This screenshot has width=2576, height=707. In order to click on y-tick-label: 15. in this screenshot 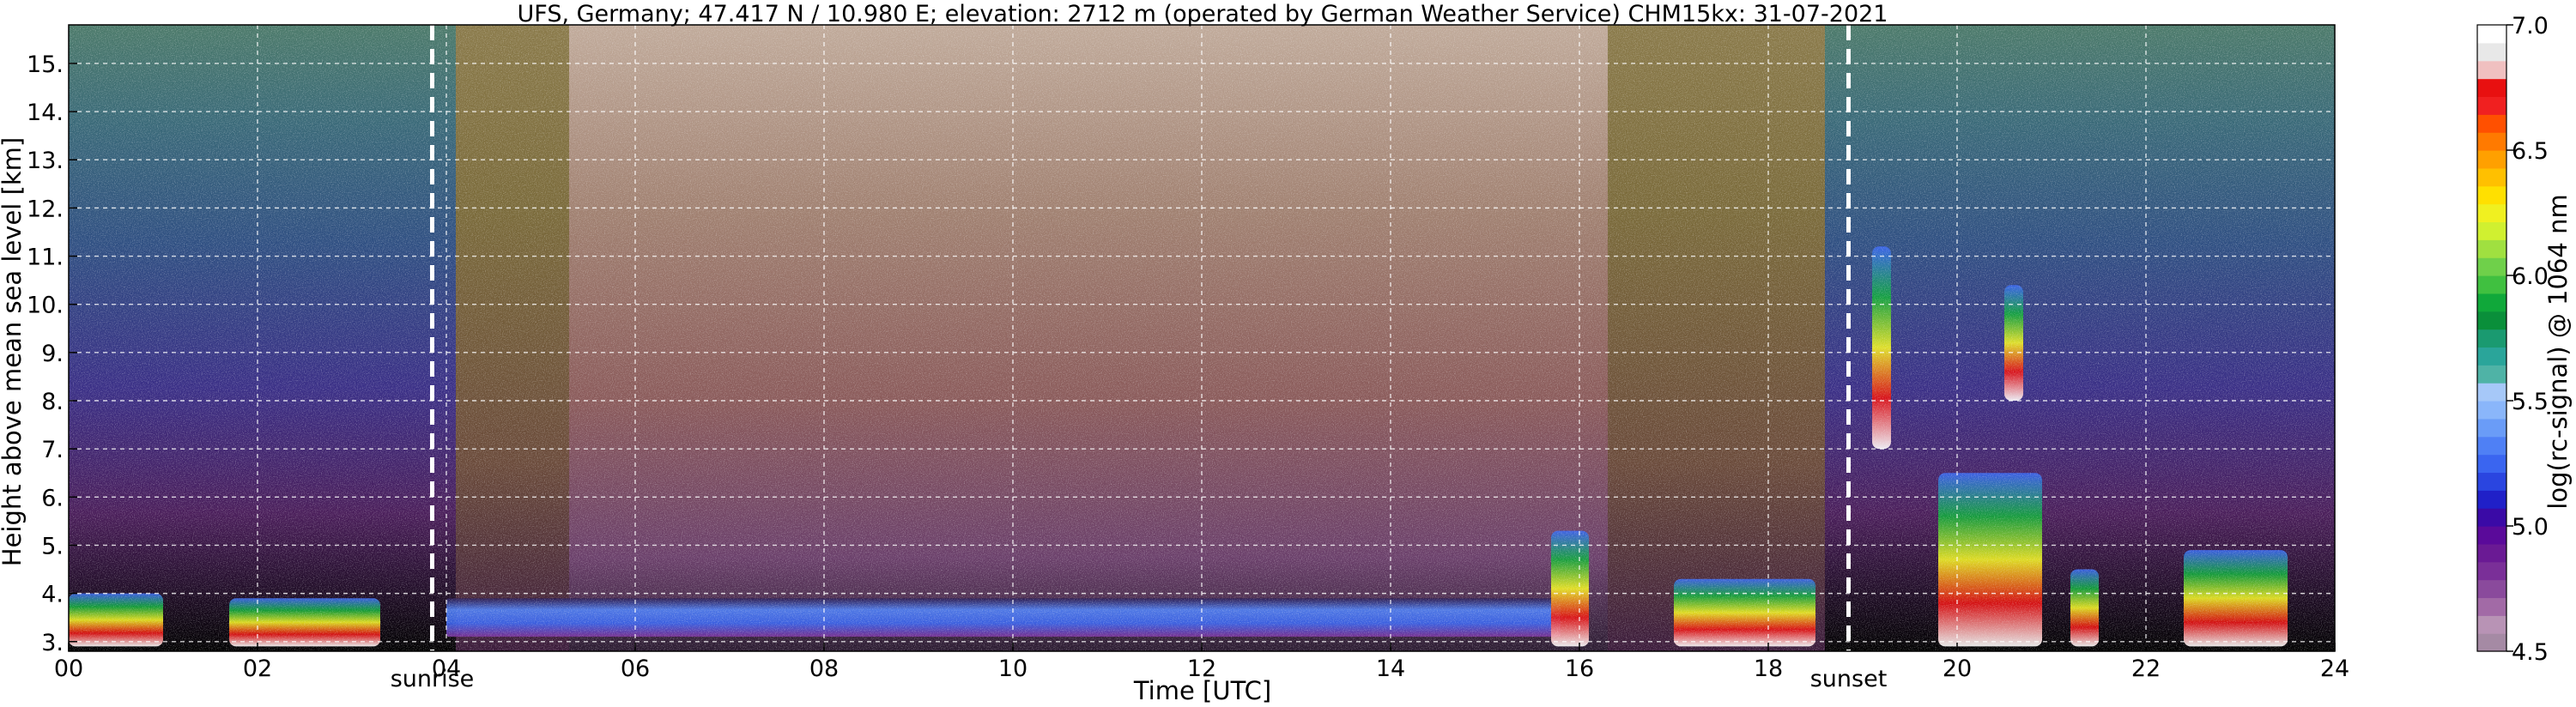, I will do `click(45, 64)`.